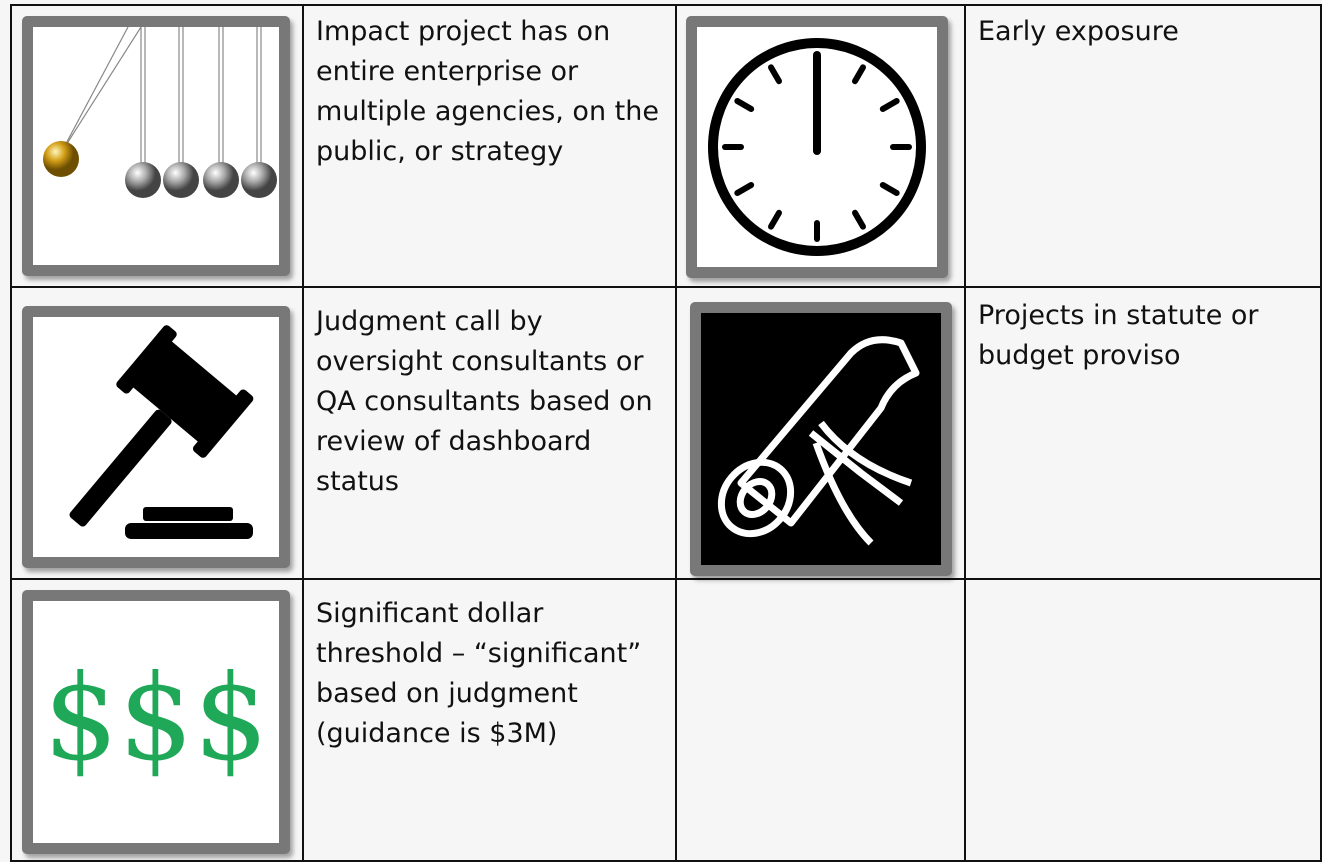  What do you see at coordinates (156, 437) in the screenshot?
I see `gavel-icon` at bounding box center [156, 437].